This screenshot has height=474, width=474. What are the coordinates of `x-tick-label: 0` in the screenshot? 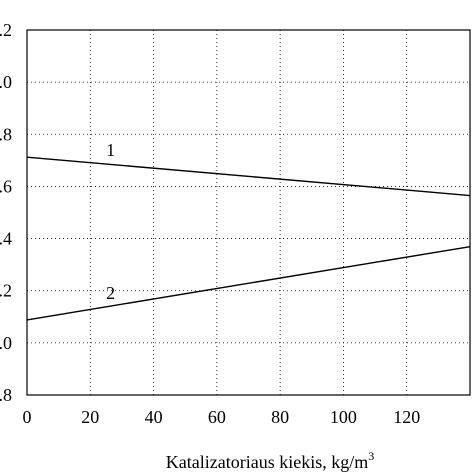 It's located at (27, 417).